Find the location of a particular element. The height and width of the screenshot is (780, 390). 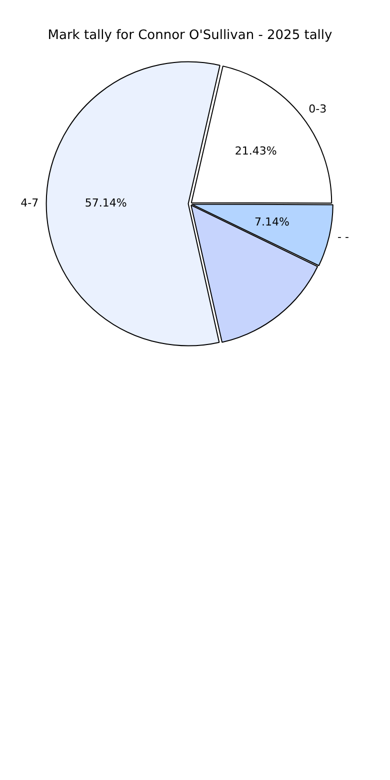

slice-label: 4-7 is located at coordinates (29, 203).